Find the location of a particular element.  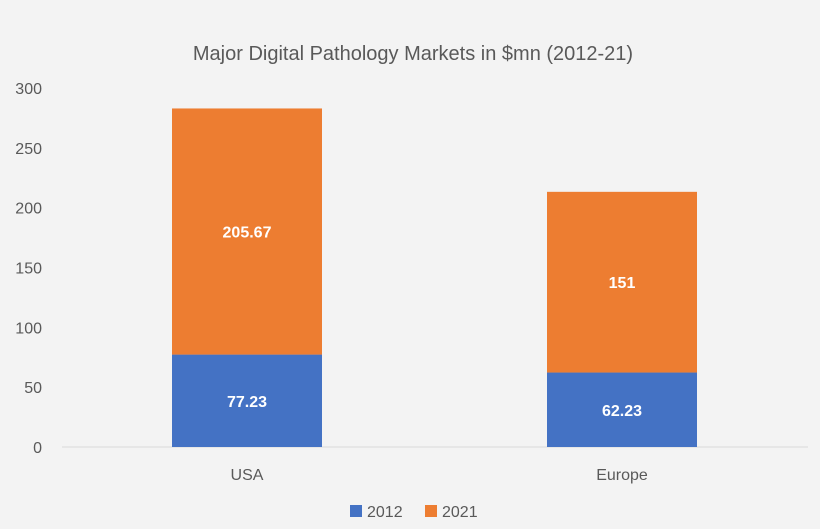

bar-usa-2012 is located at coordinates (247, 400).